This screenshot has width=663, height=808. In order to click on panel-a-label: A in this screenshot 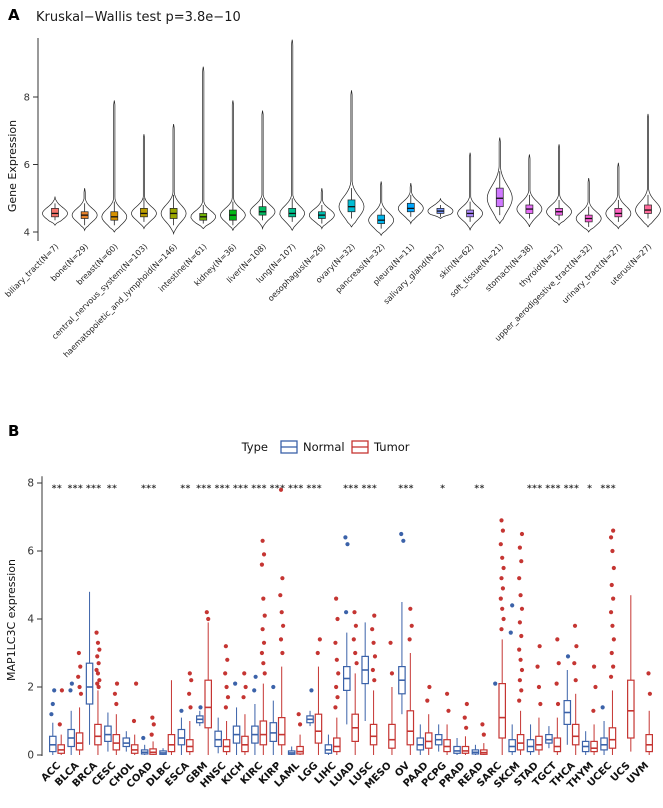, I will do `click(14, 15)`.